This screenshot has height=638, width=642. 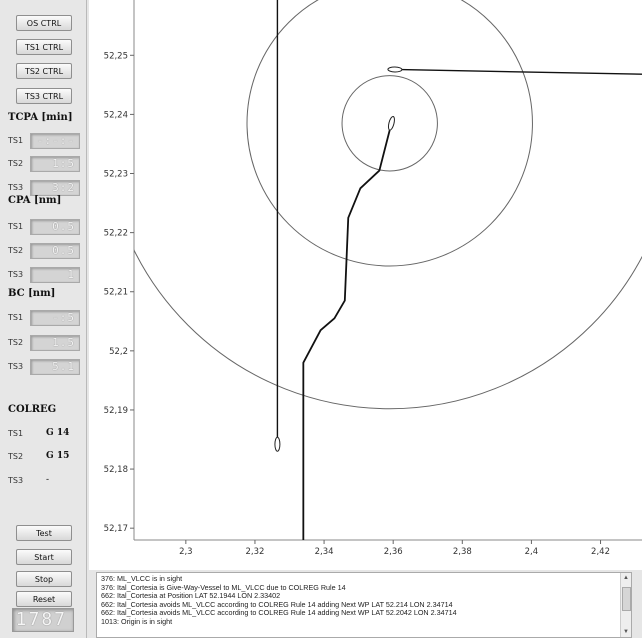 What do you see at coordinates (16, 187) in the screenshot?
I see `tcpa-ts3-label: TS3` at bounding box center [16, 187].